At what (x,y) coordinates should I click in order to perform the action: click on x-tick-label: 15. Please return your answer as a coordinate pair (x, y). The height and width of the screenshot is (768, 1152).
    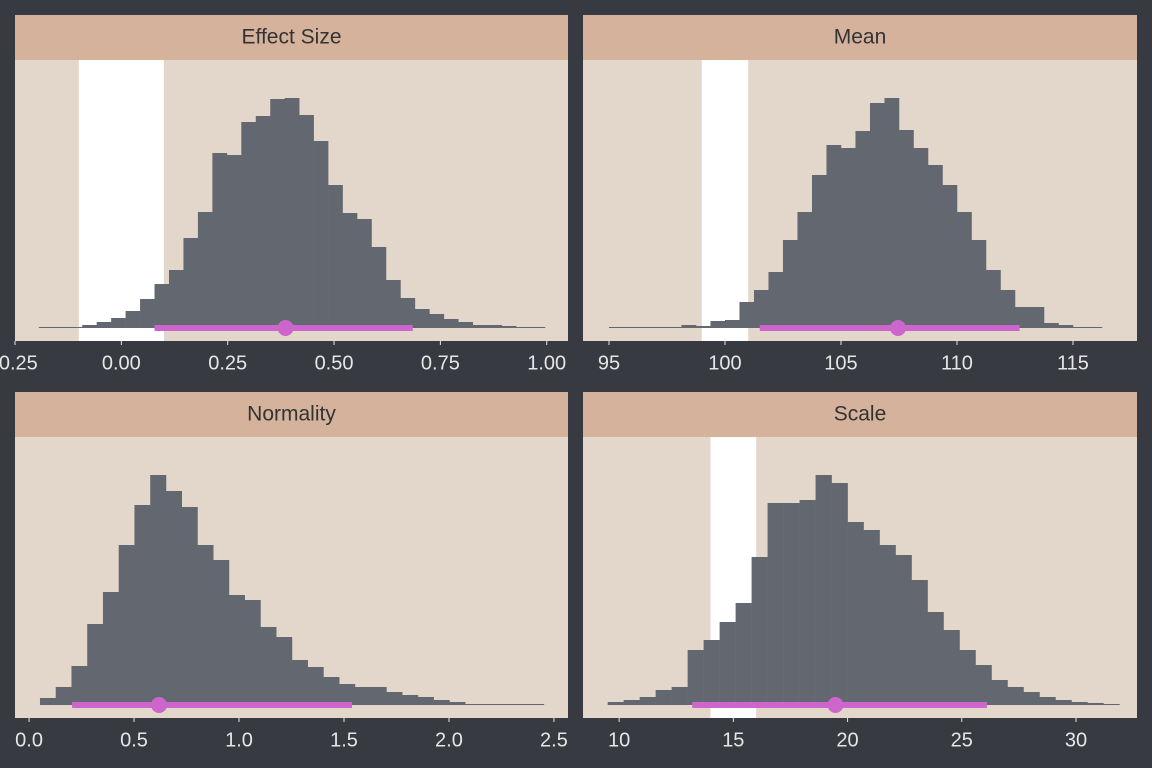
    Looking at the image, I should click on (733, 740).